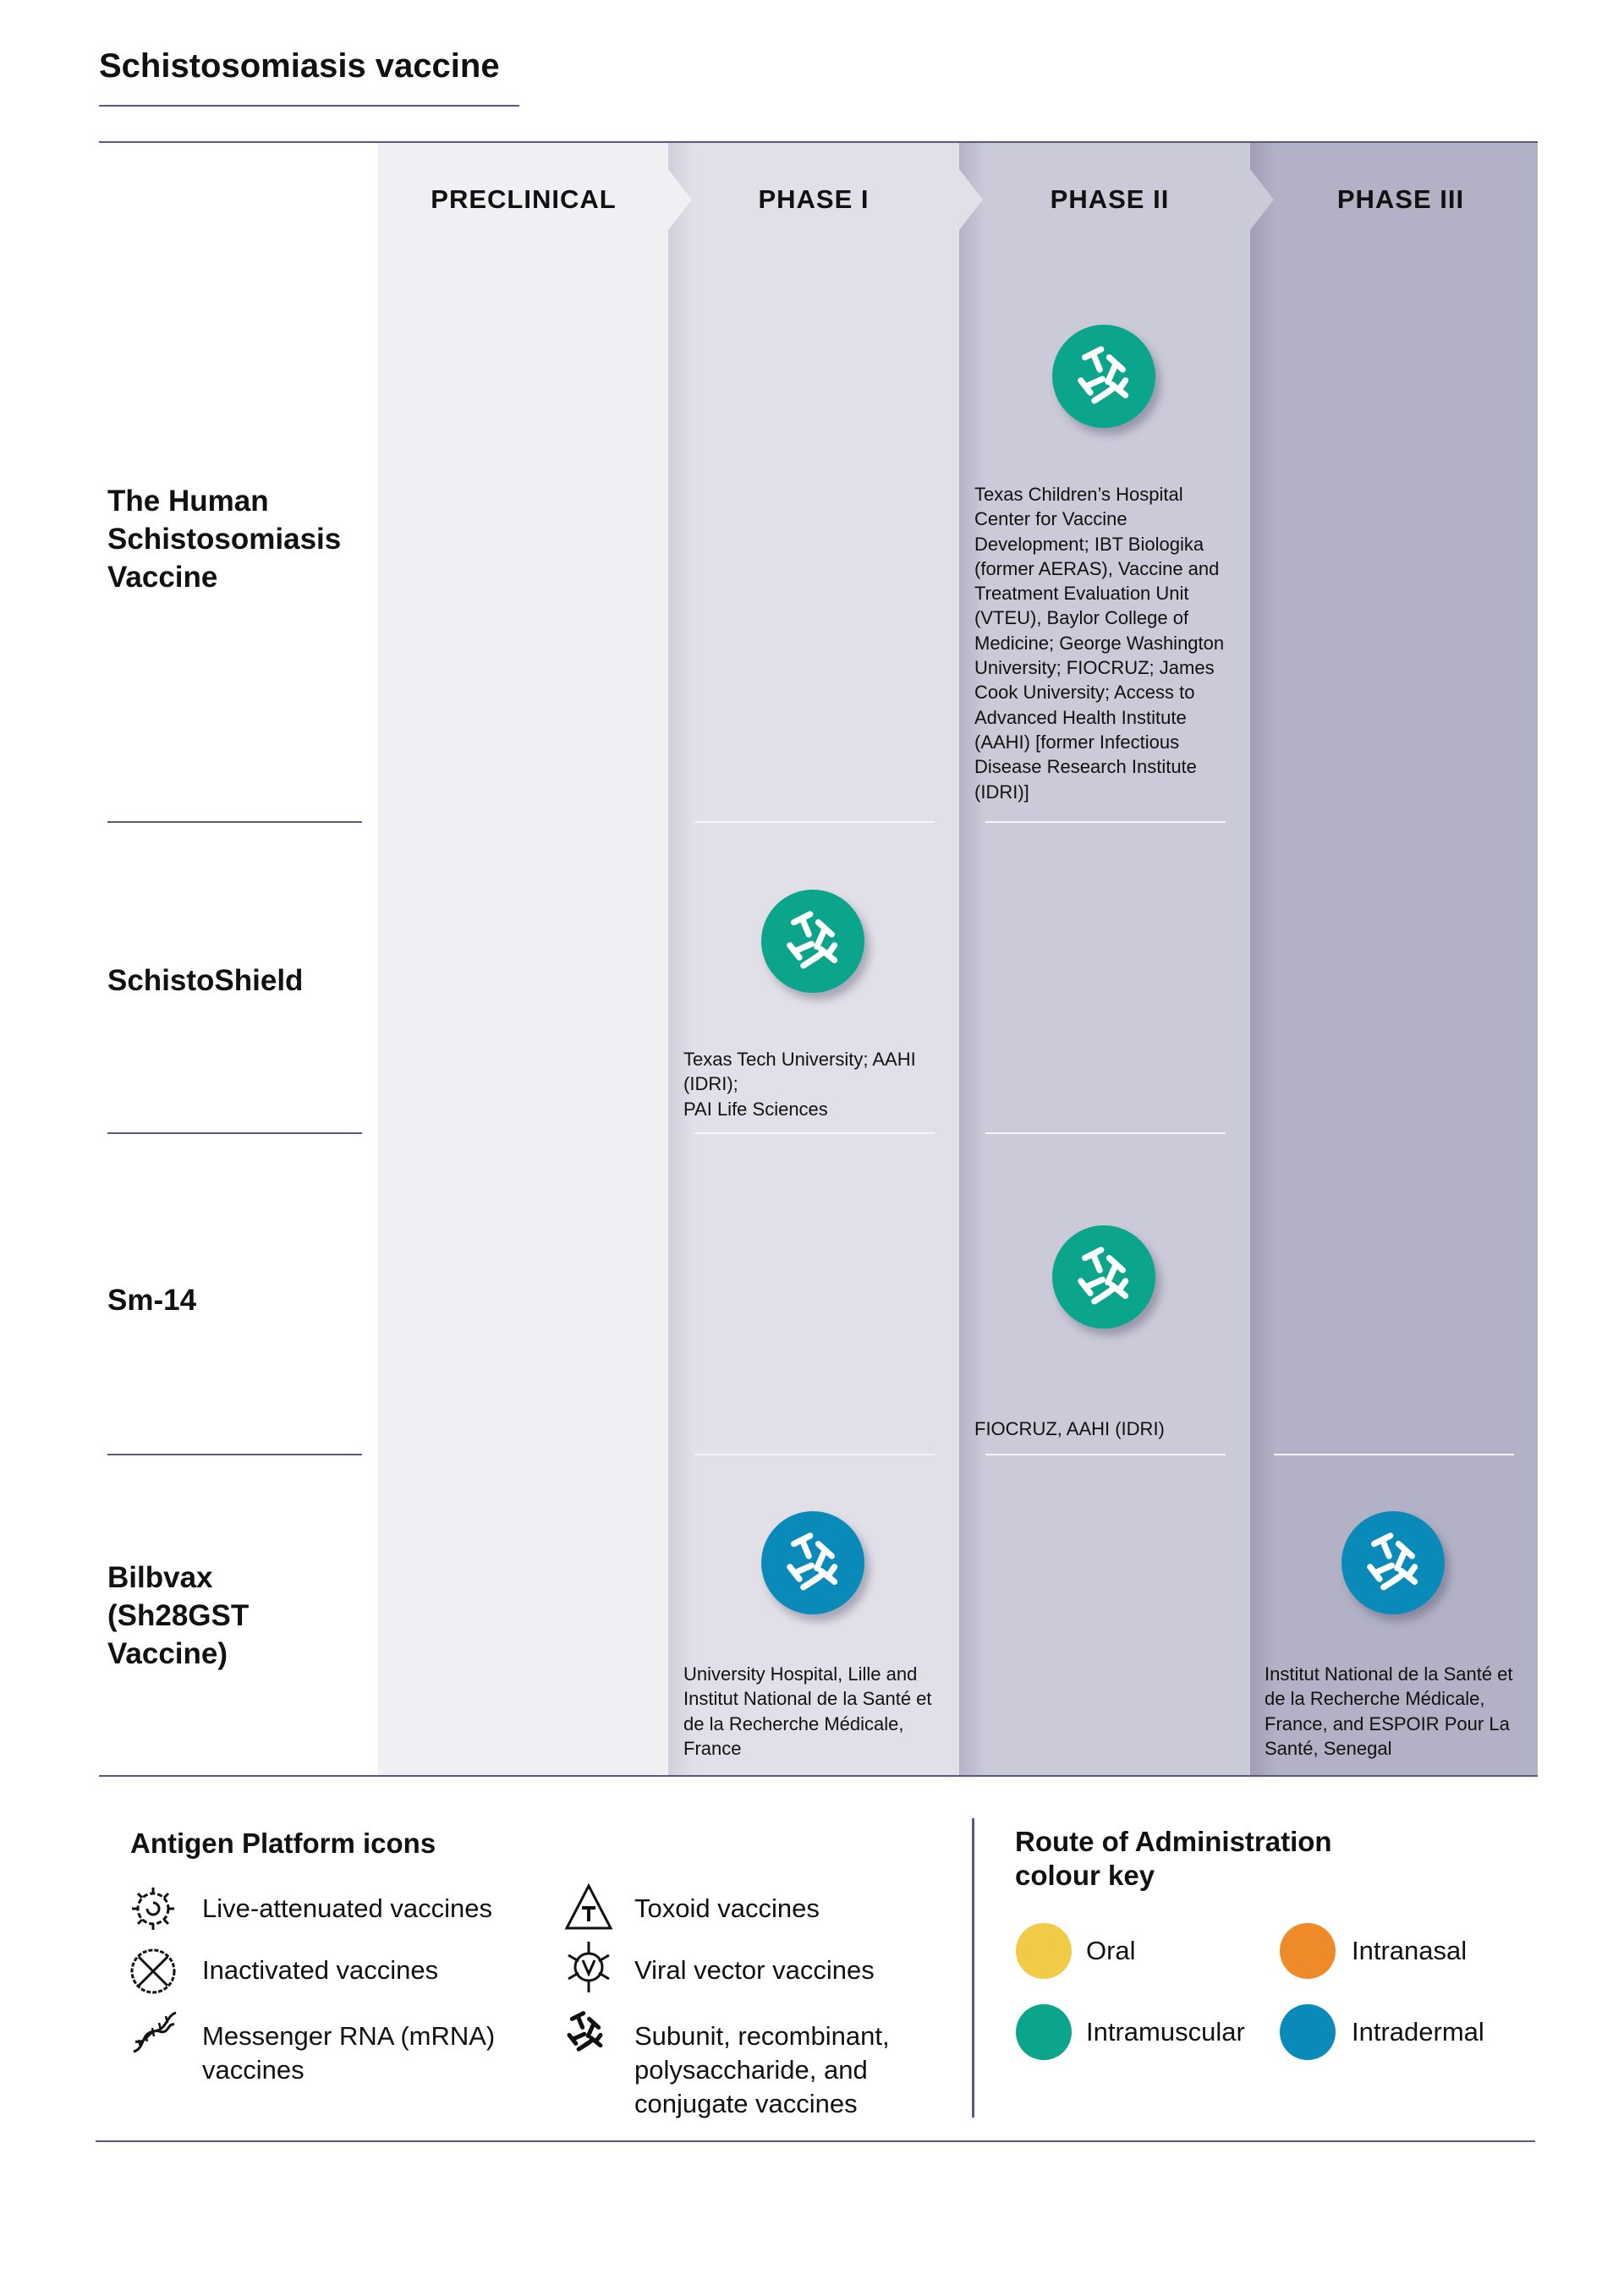 Image resolution: width=1624 pixels, height=2296 pixels. Describe the element at coordinates (225, 539) in the screenshot. I see `row-label: The Human Schistosomiasis Vaccine` at that location.